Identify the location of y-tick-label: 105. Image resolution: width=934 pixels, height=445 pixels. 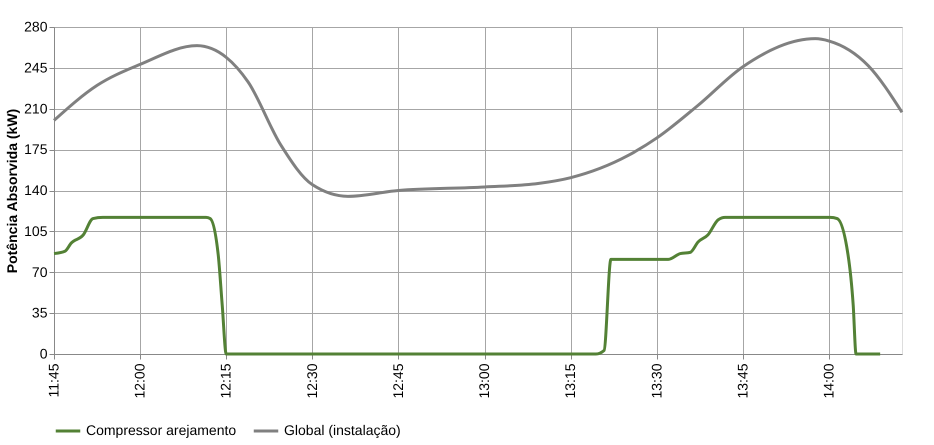
(36, 230).